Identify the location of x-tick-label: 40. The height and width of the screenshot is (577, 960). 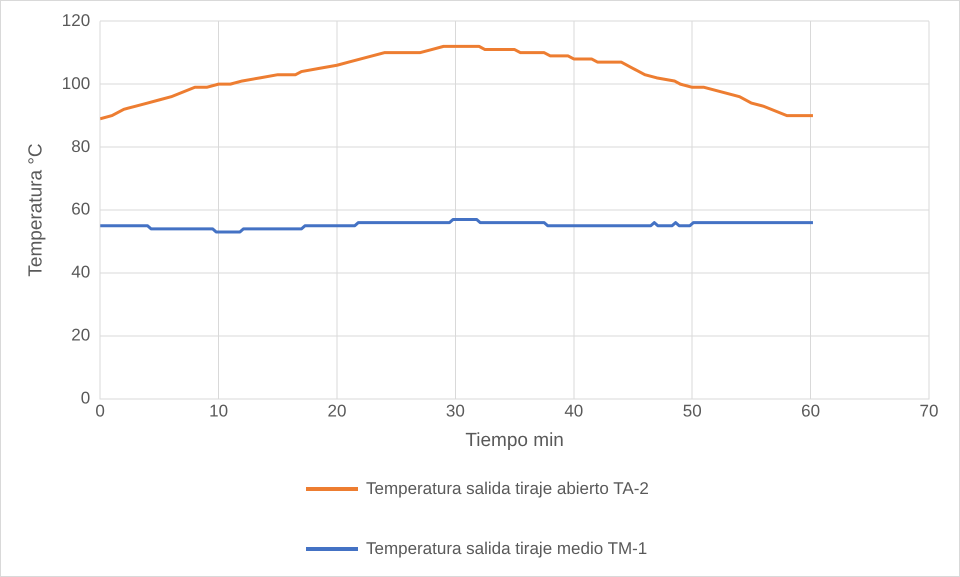
(574, 411).